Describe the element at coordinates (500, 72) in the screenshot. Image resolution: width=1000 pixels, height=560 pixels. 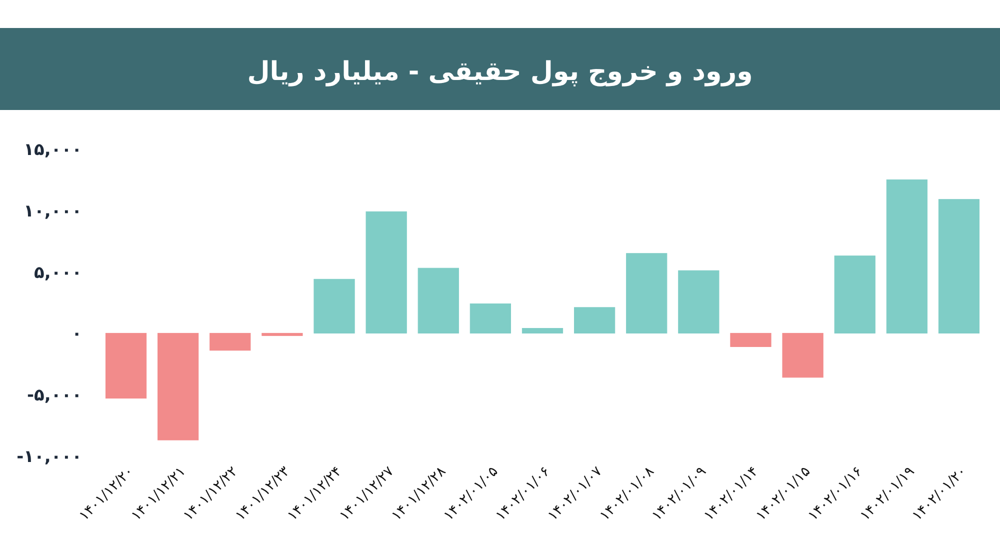
I see `chart-title: ورود و خروج پول حقیقی - میلیارد ریال` at that location.